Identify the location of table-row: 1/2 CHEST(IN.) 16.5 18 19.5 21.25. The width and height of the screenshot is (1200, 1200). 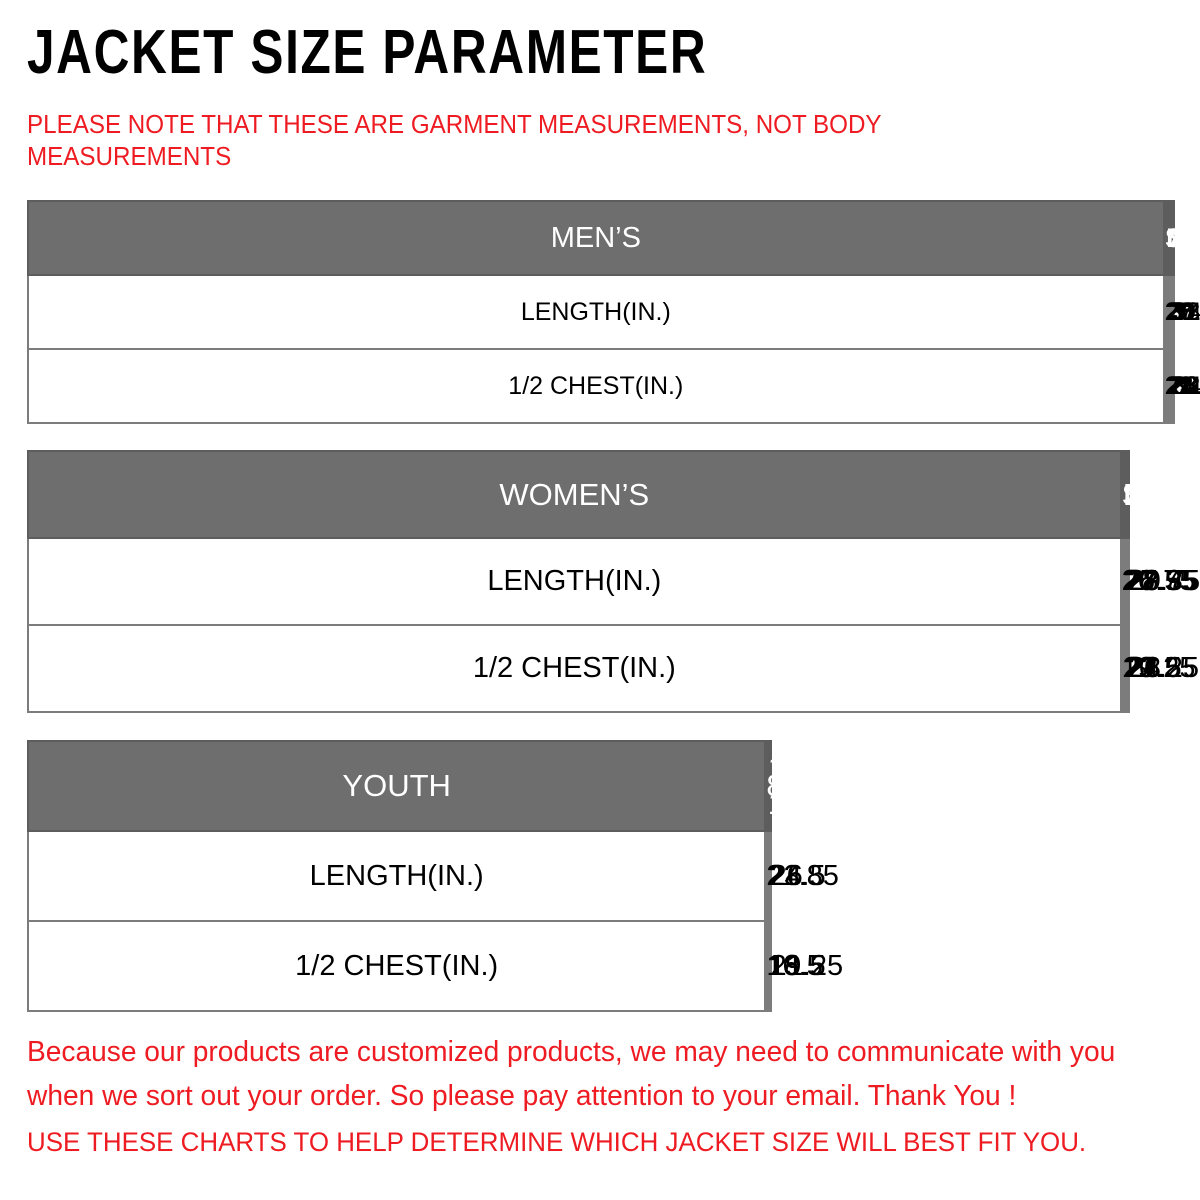
(434, 966).